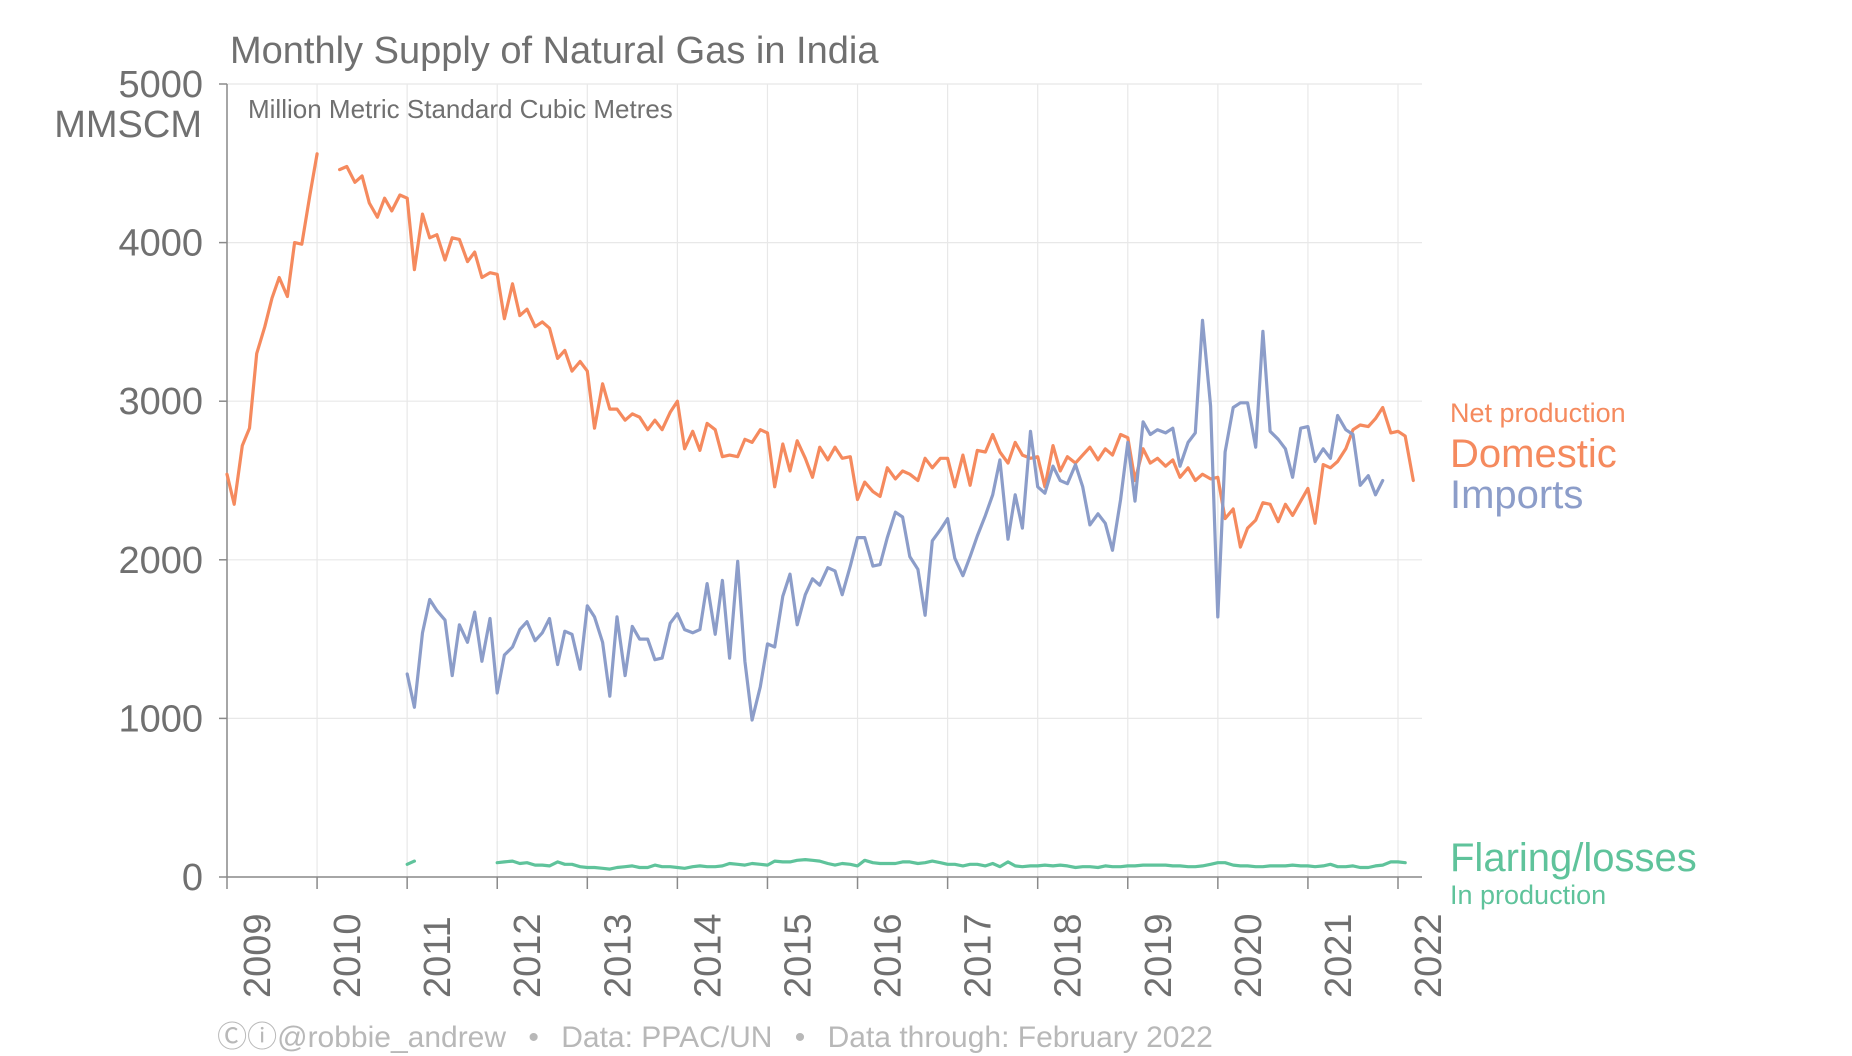 The height and width of the screenshot is (1056, 1852). Describe the element at coordinates (1517, 495) in the screenshot. I see `label-imports: Imports` at that location.